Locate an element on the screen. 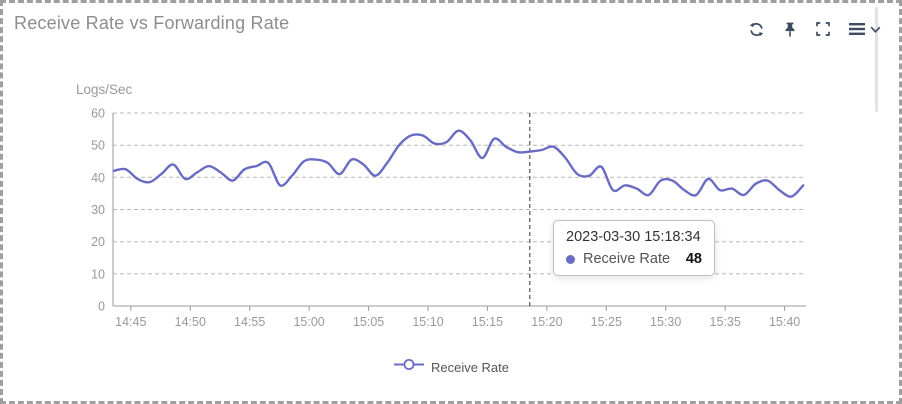  refresh-icon is located at coordinates (756, 29).